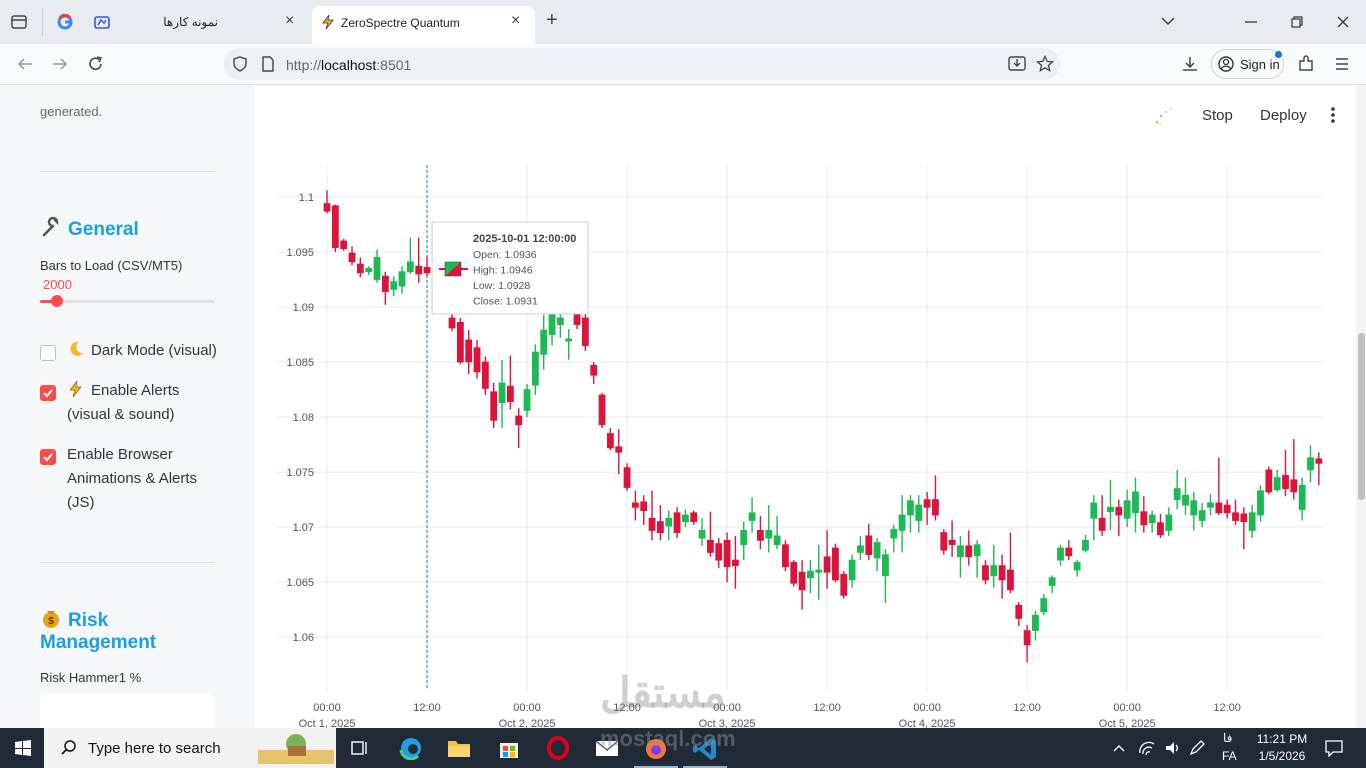 Image resolution: width=1366 pixels, height=768 pixels. What do you see at coordinates (705, 749) in the screenshot?
I see `vscode` at bounding box center [705, 749].